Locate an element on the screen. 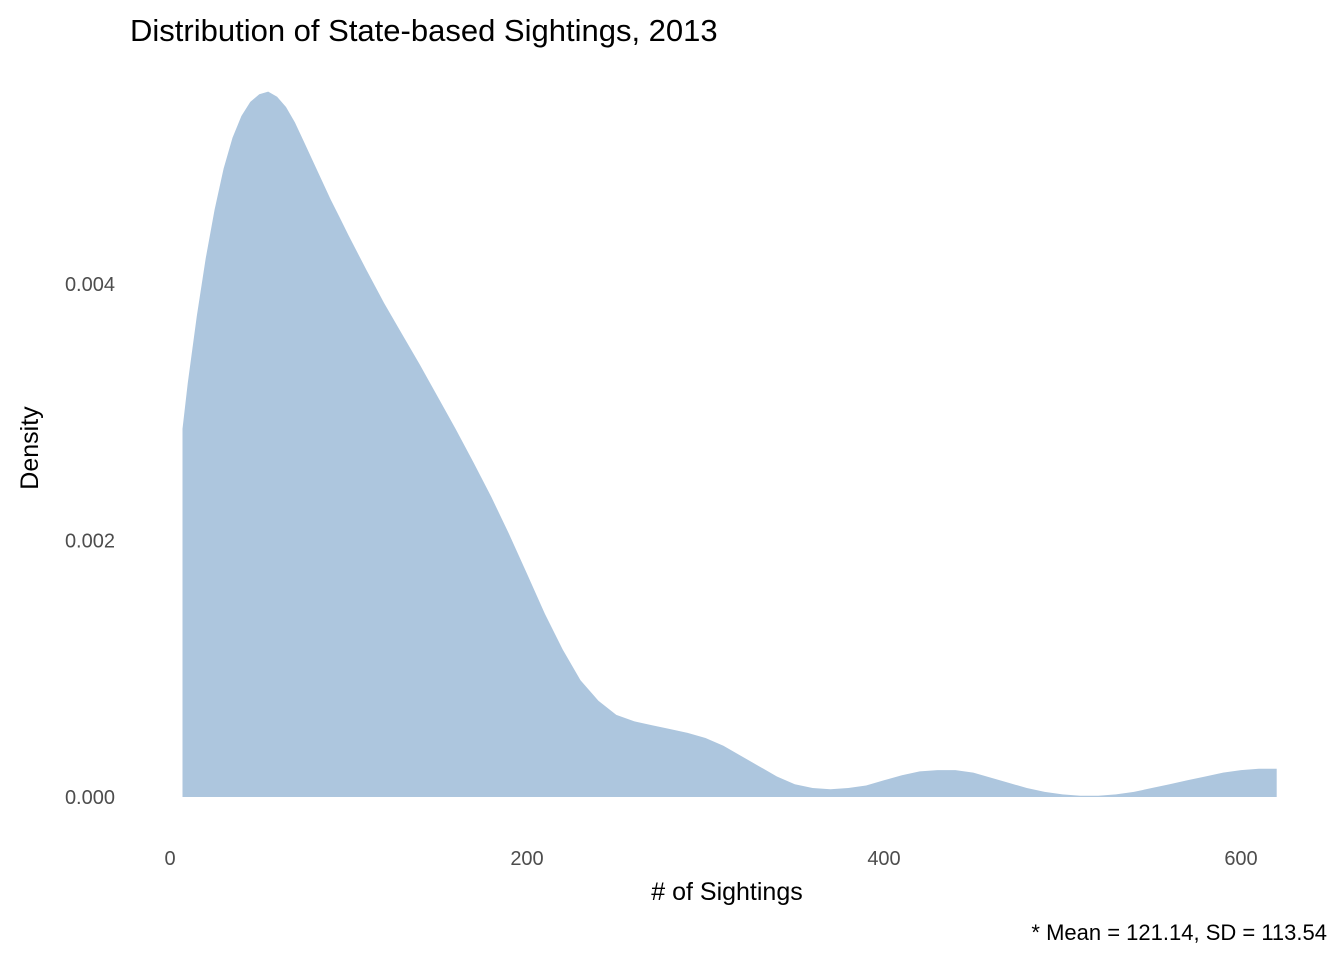  x-tick-label: 200 is located at coordinates (526, 859).